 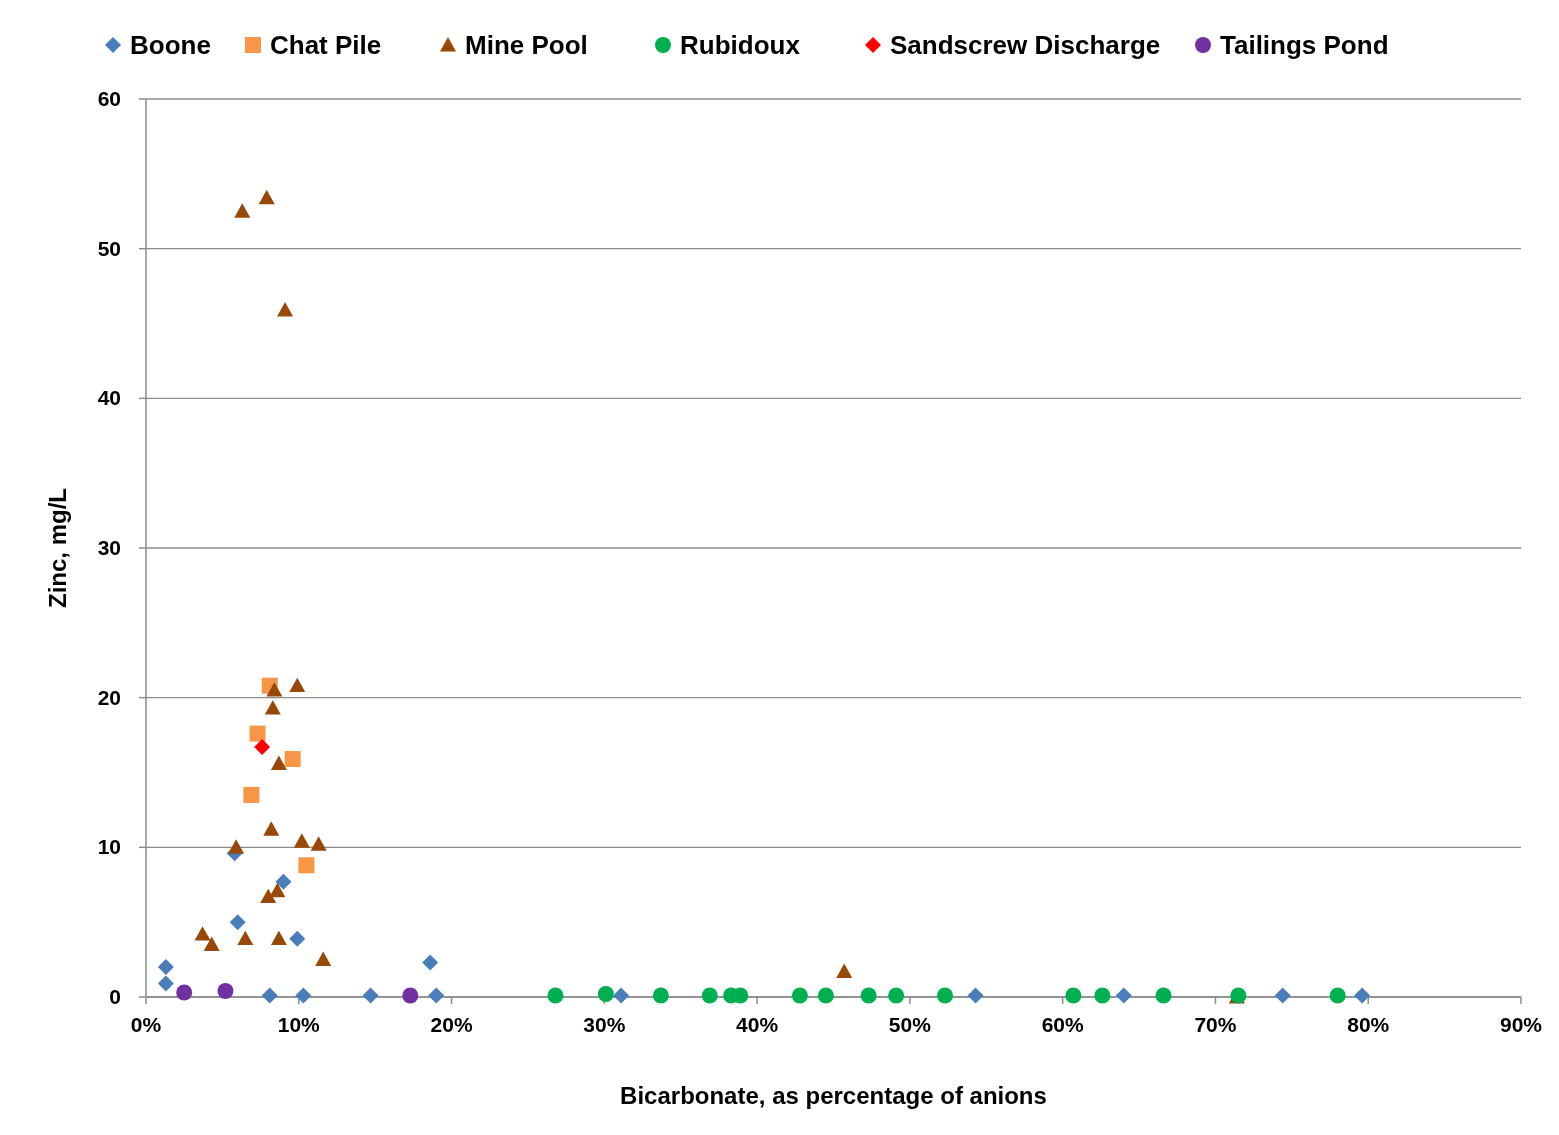 I want to click on x-tick-label: 10%, so click(x=299, y=1024).